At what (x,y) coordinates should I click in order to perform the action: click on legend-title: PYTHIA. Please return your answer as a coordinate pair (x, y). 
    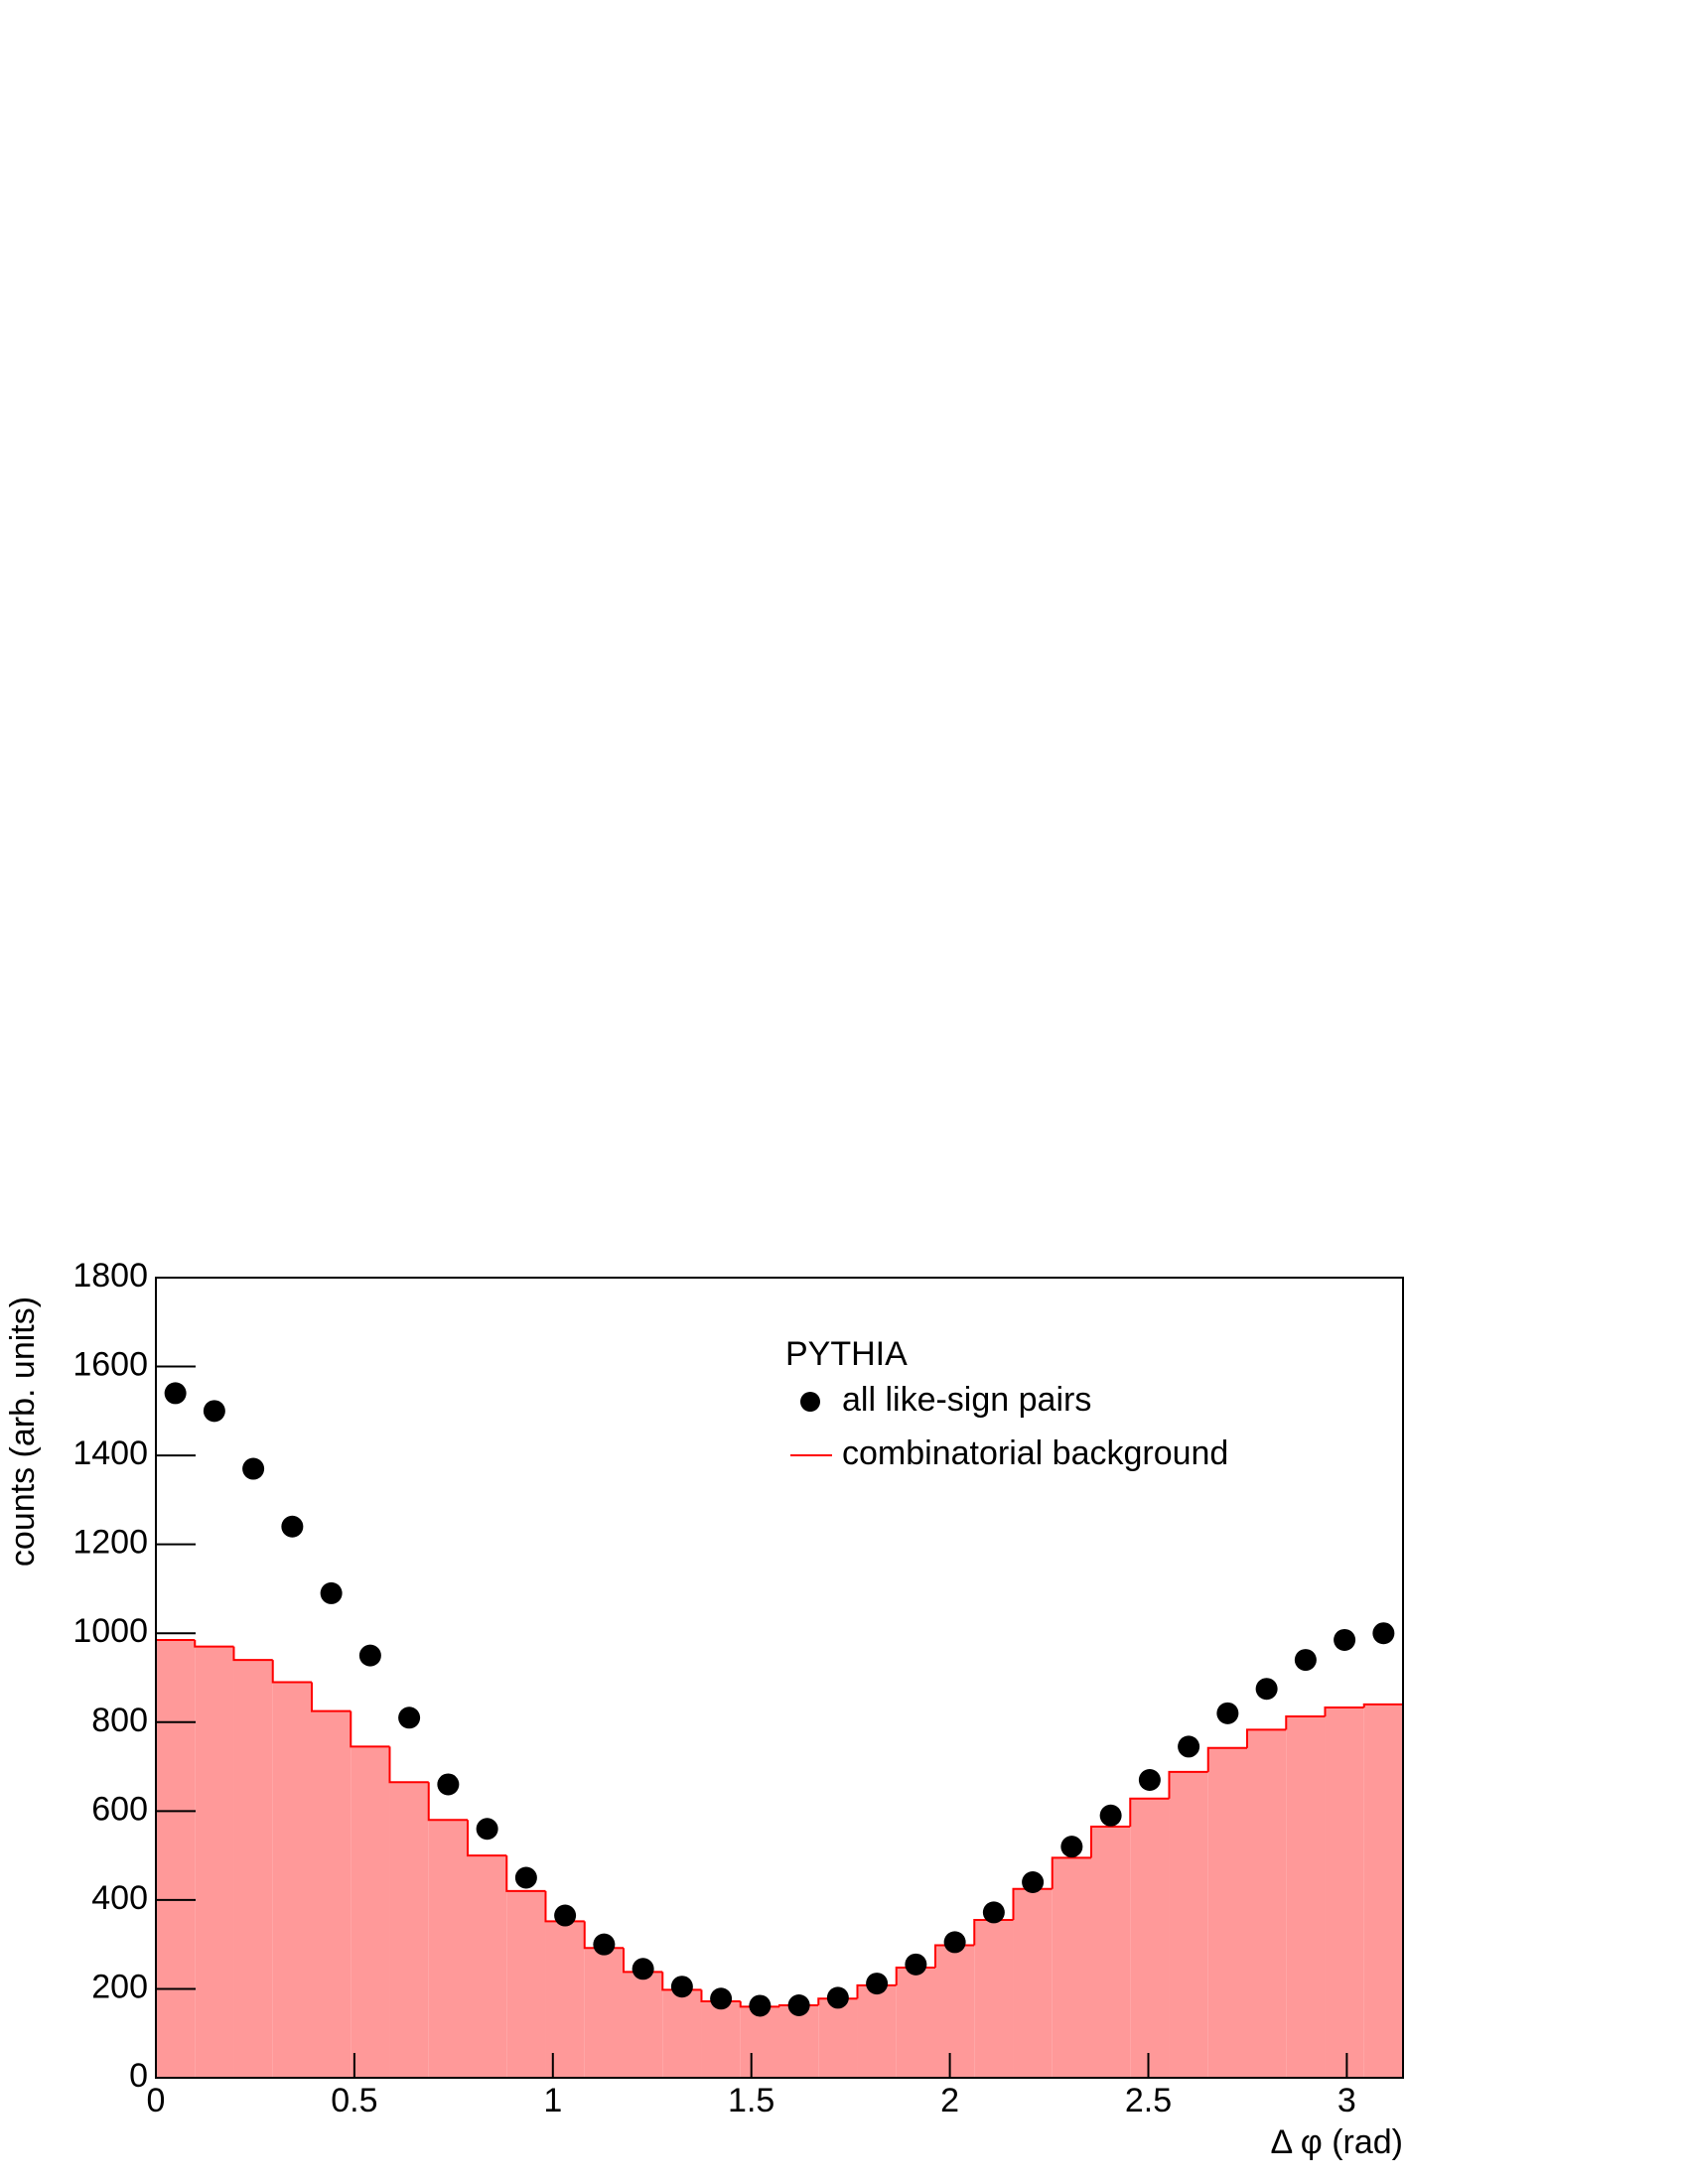
    Looking at the image, I should click on (846, 1354).